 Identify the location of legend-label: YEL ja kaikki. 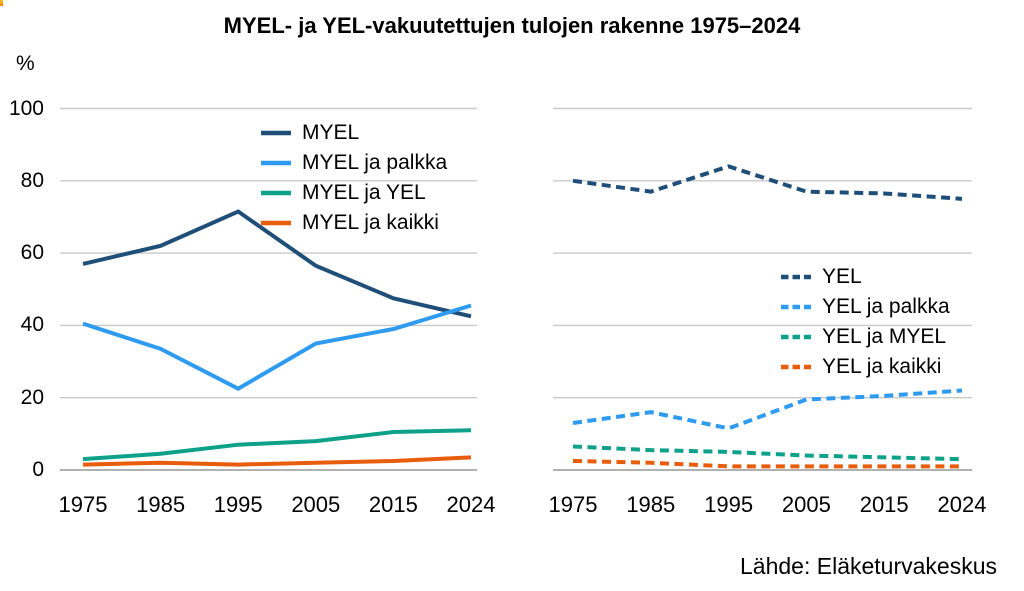
(882, 366).